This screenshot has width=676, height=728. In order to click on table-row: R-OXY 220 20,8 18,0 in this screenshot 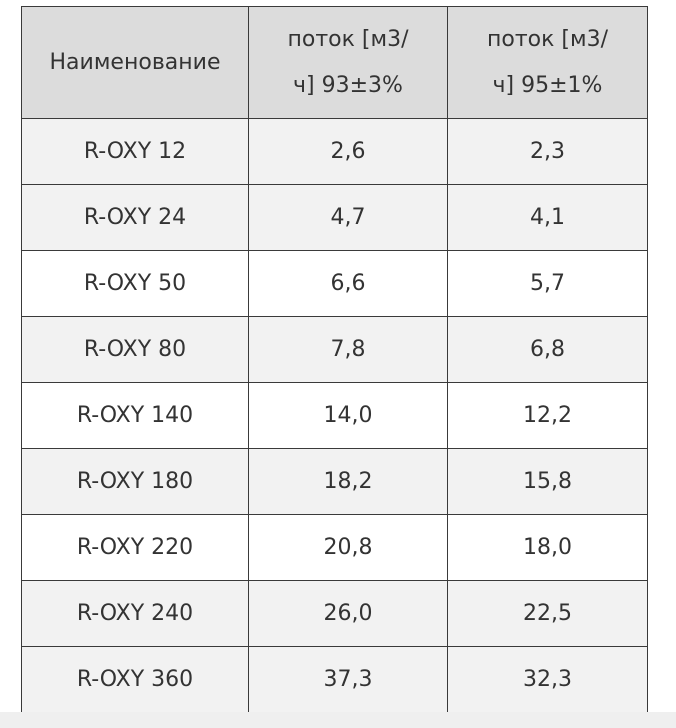, I will do `click(334, 547)`.